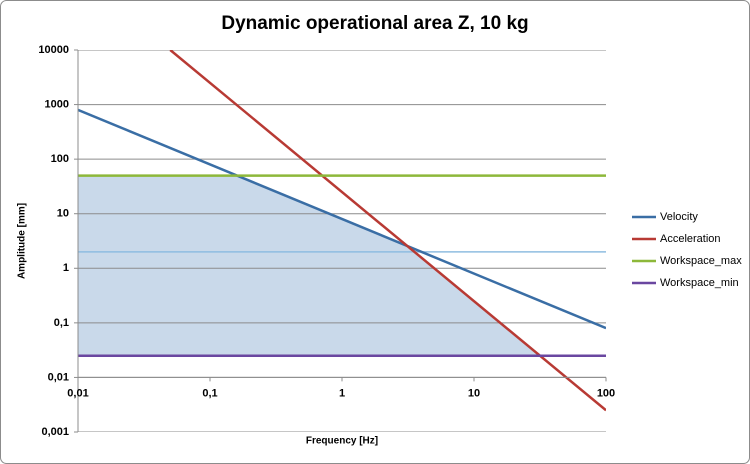 The height and width of the screenshot is (464, 750). Describe the element at coordinates (55, 432) in the screenshot. I see `y-tick-label: 0,001` at that location.